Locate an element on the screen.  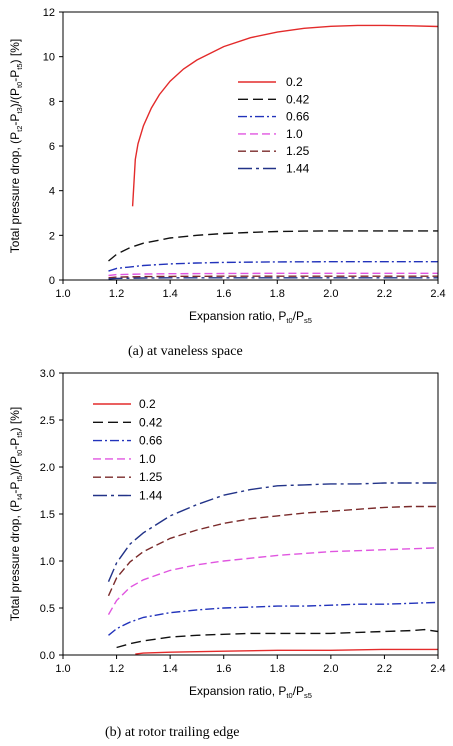
y-tick-label: 1.0 is located at coordinates (47, 562).